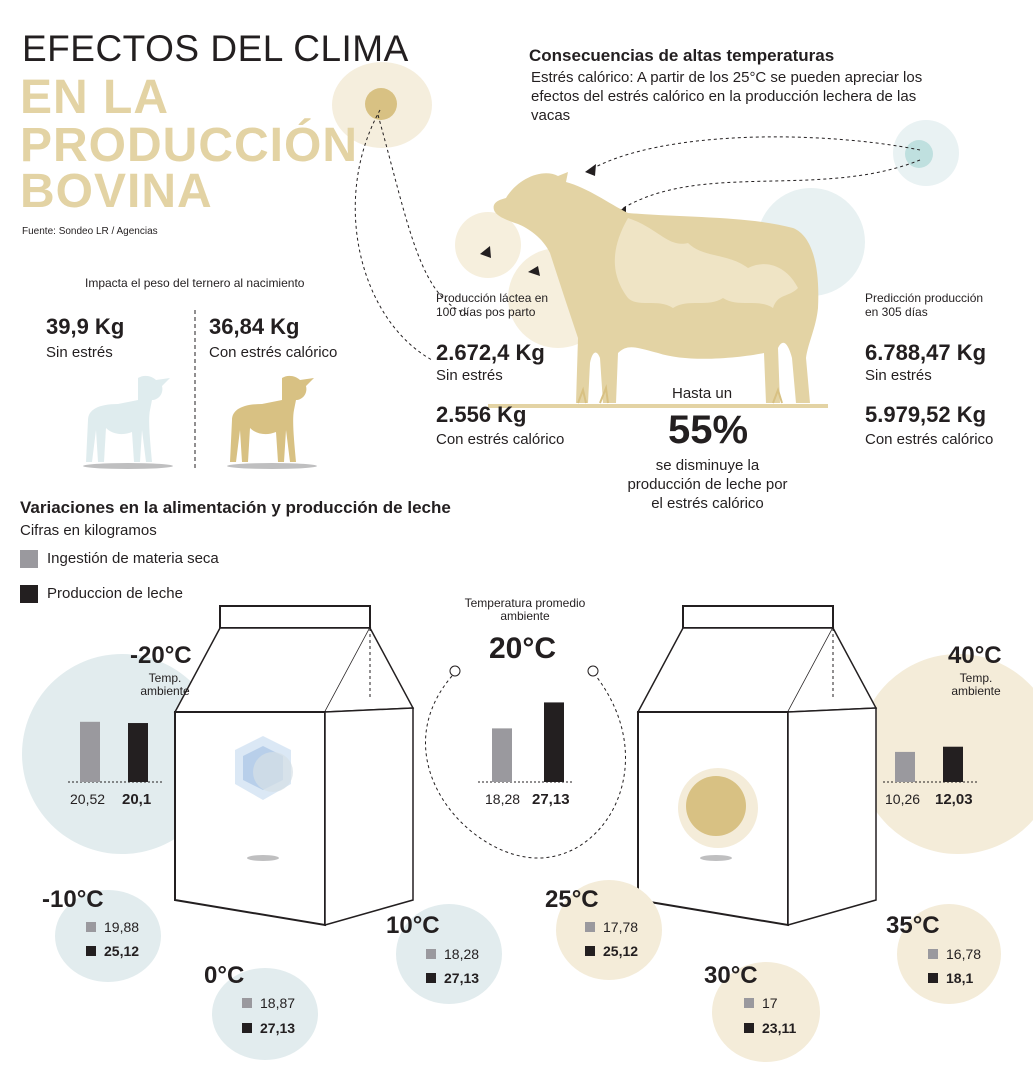 Image resolution: width=1033 pixels, height=1076 pixels. Describe the element at coordinates (88, 799) in the screenshot. I see `chart-minus20-dry-value: 20,52` at that location.